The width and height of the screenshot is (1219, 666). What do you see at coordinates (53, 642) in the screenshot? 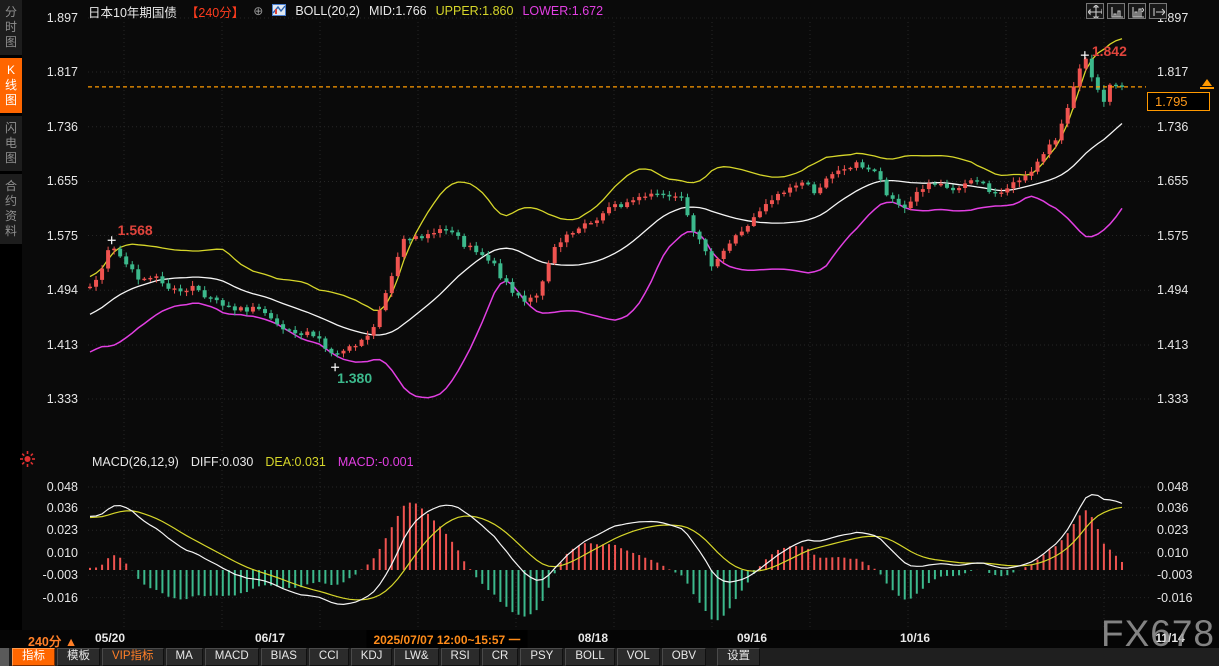
I see `period-dropdown: 240分 ▲` at bounding box center [53, 642].